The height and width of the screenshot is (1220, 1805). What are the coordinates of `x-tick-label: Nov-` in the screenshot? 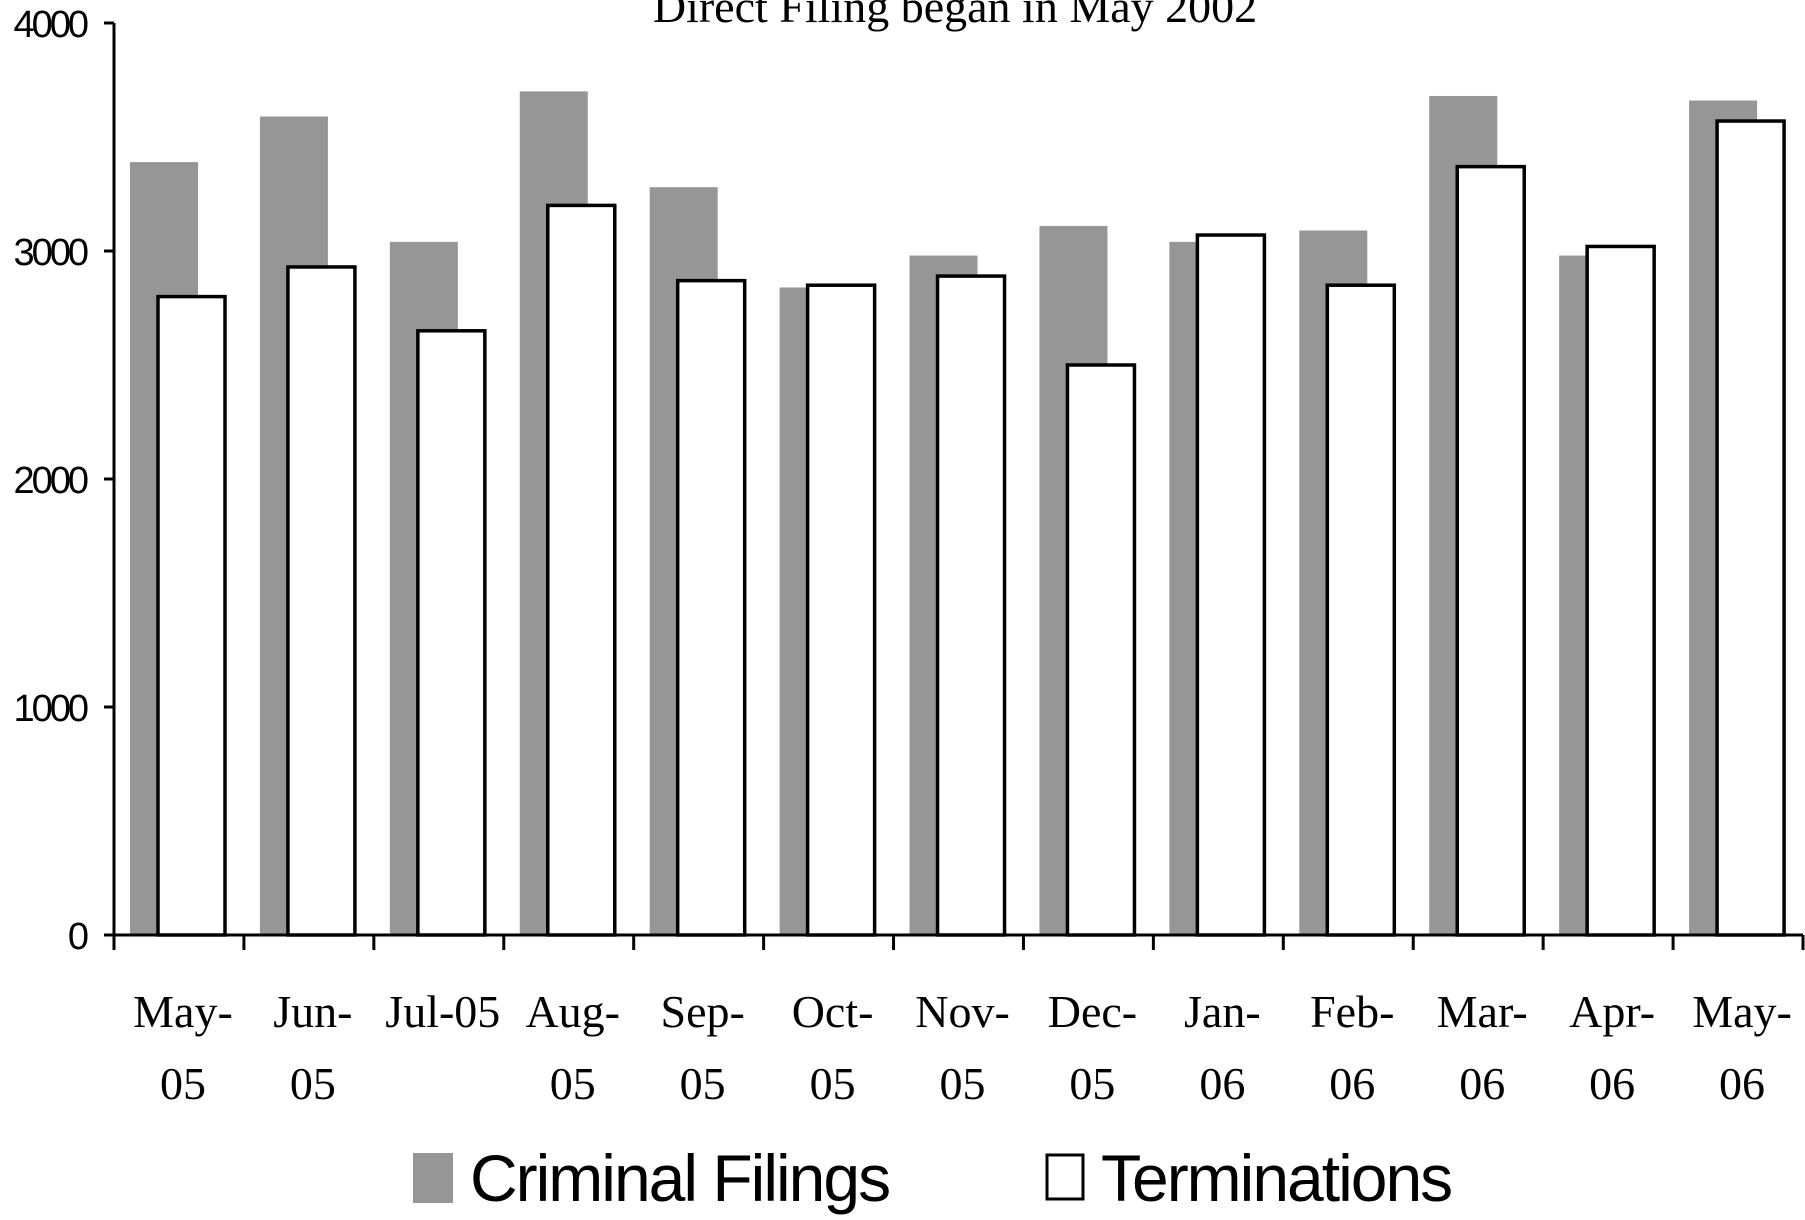 It's located at (962, 1011).